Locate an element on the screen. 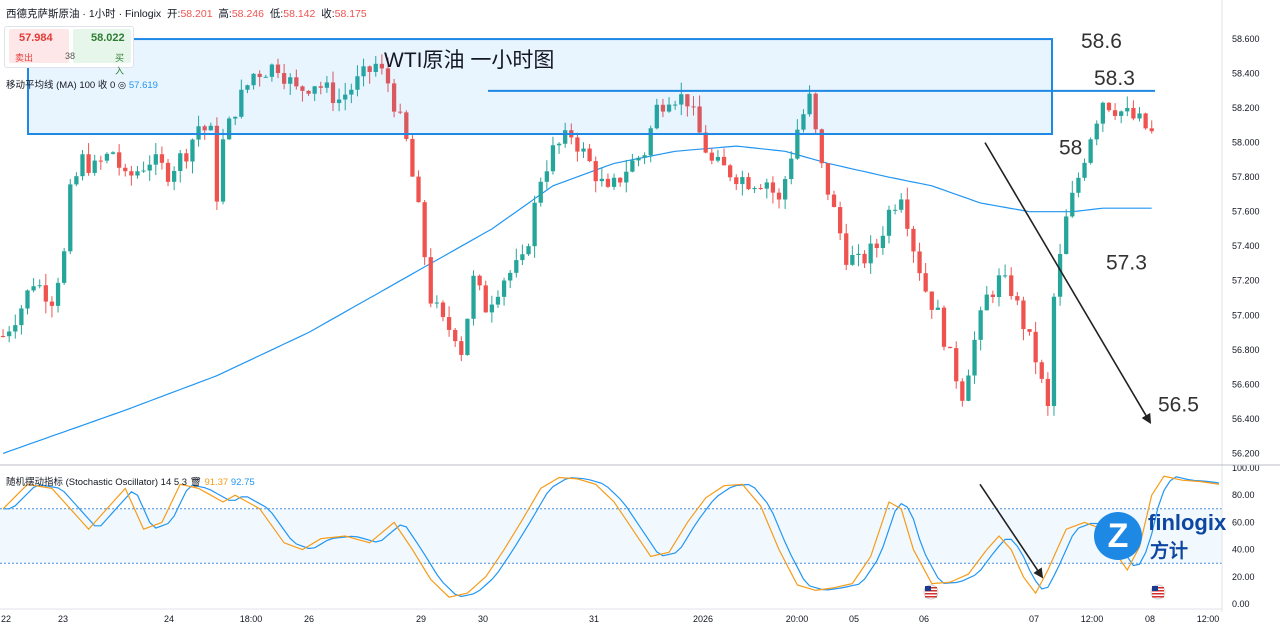 The width and height of the screenshot is (1280, 630). time-tick-label: 12:00 is located at coordinates (1092, 619).